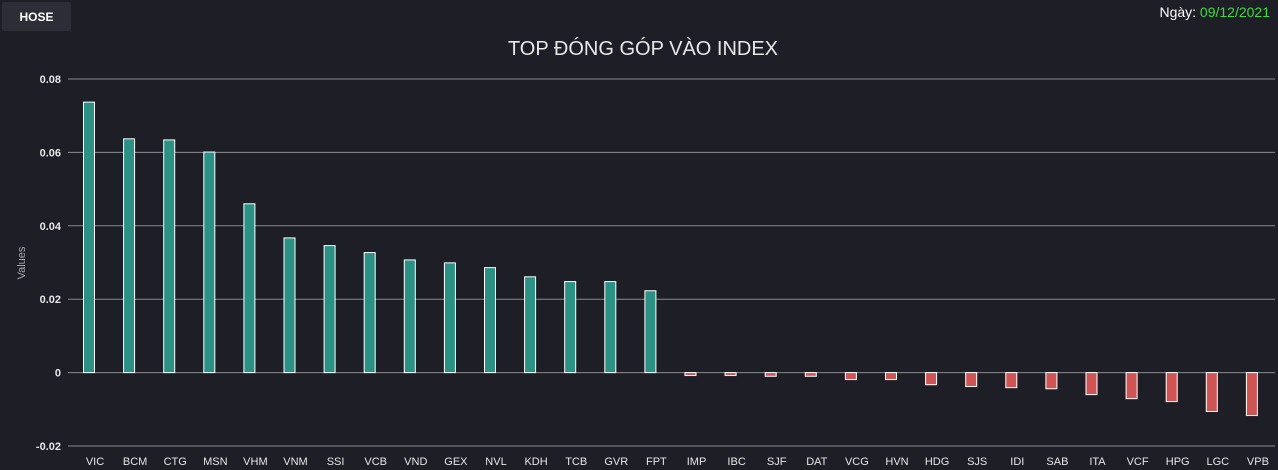 The image size is (1278, 470). What do you see at coordinates (850, 376) in the screenshot?
I see `bar-vcg` at bounding box center [850, 376].